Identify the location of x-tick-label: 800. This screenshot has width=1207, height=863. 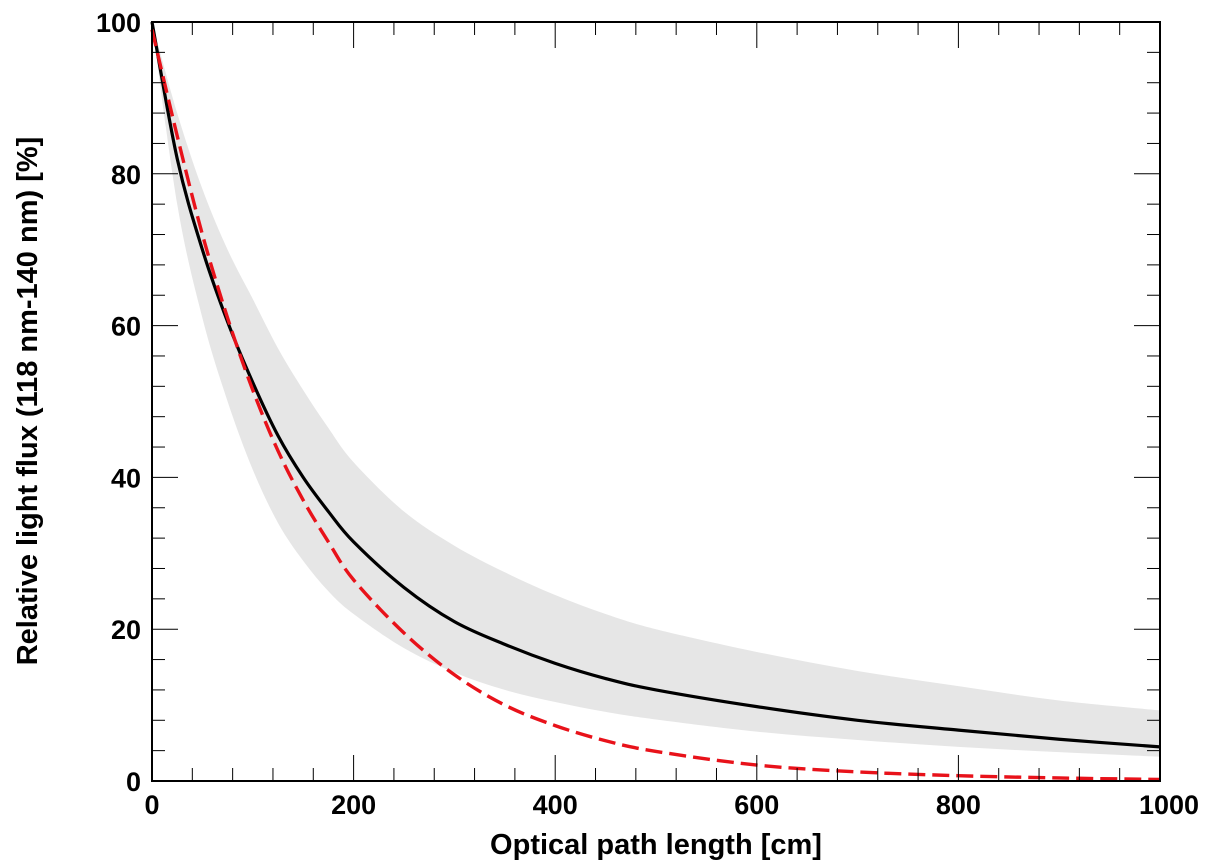
(958, 805).